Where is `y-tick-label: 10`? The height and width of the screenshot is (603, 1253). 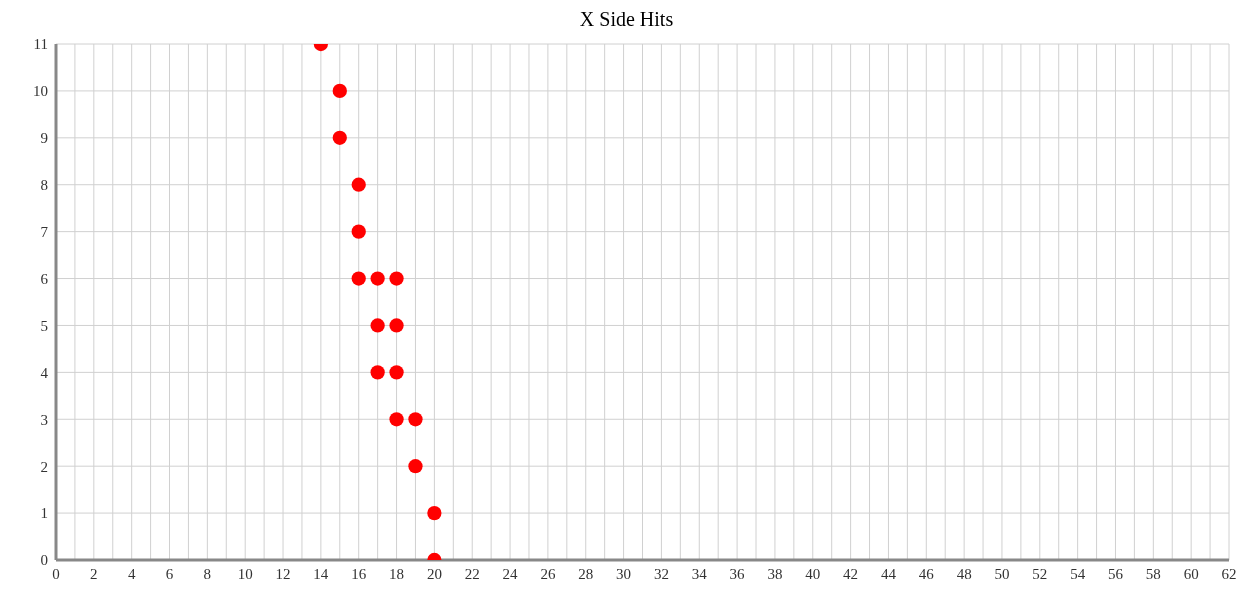
y-tick-label: 10 is located at coordinates (40, 91).